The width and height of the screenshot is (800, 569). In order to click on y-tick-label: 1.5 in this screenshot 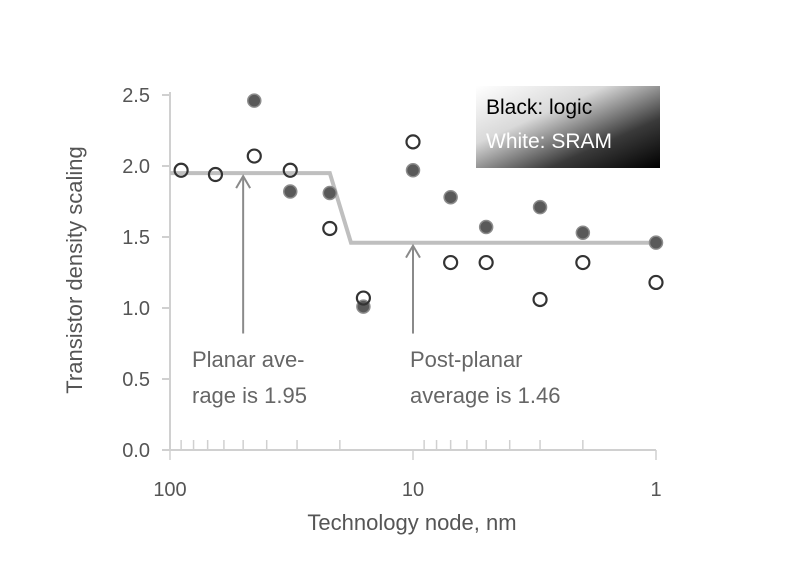, I will do `click(136, 238)`.